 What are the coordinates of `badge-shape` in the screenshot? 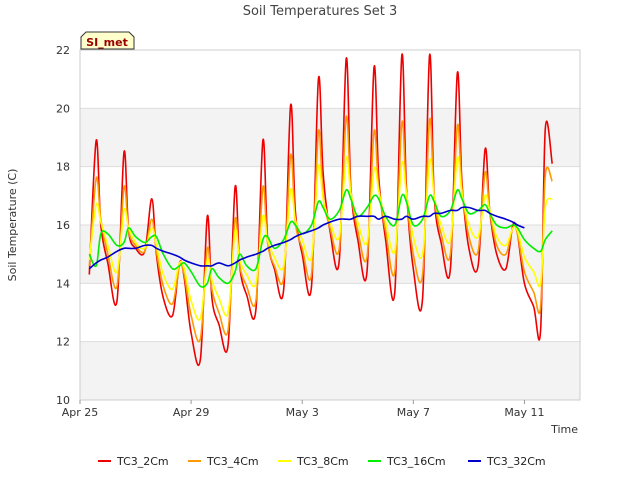 It's located at (107, 40).